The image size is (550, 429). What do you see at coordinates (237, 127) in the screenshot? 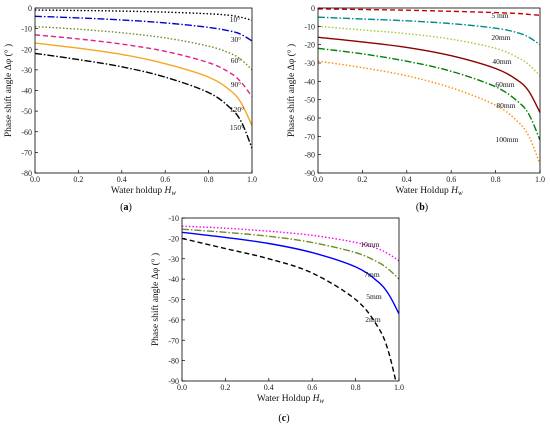
I see `series-label: 150°` at bounding box center [237, 127].